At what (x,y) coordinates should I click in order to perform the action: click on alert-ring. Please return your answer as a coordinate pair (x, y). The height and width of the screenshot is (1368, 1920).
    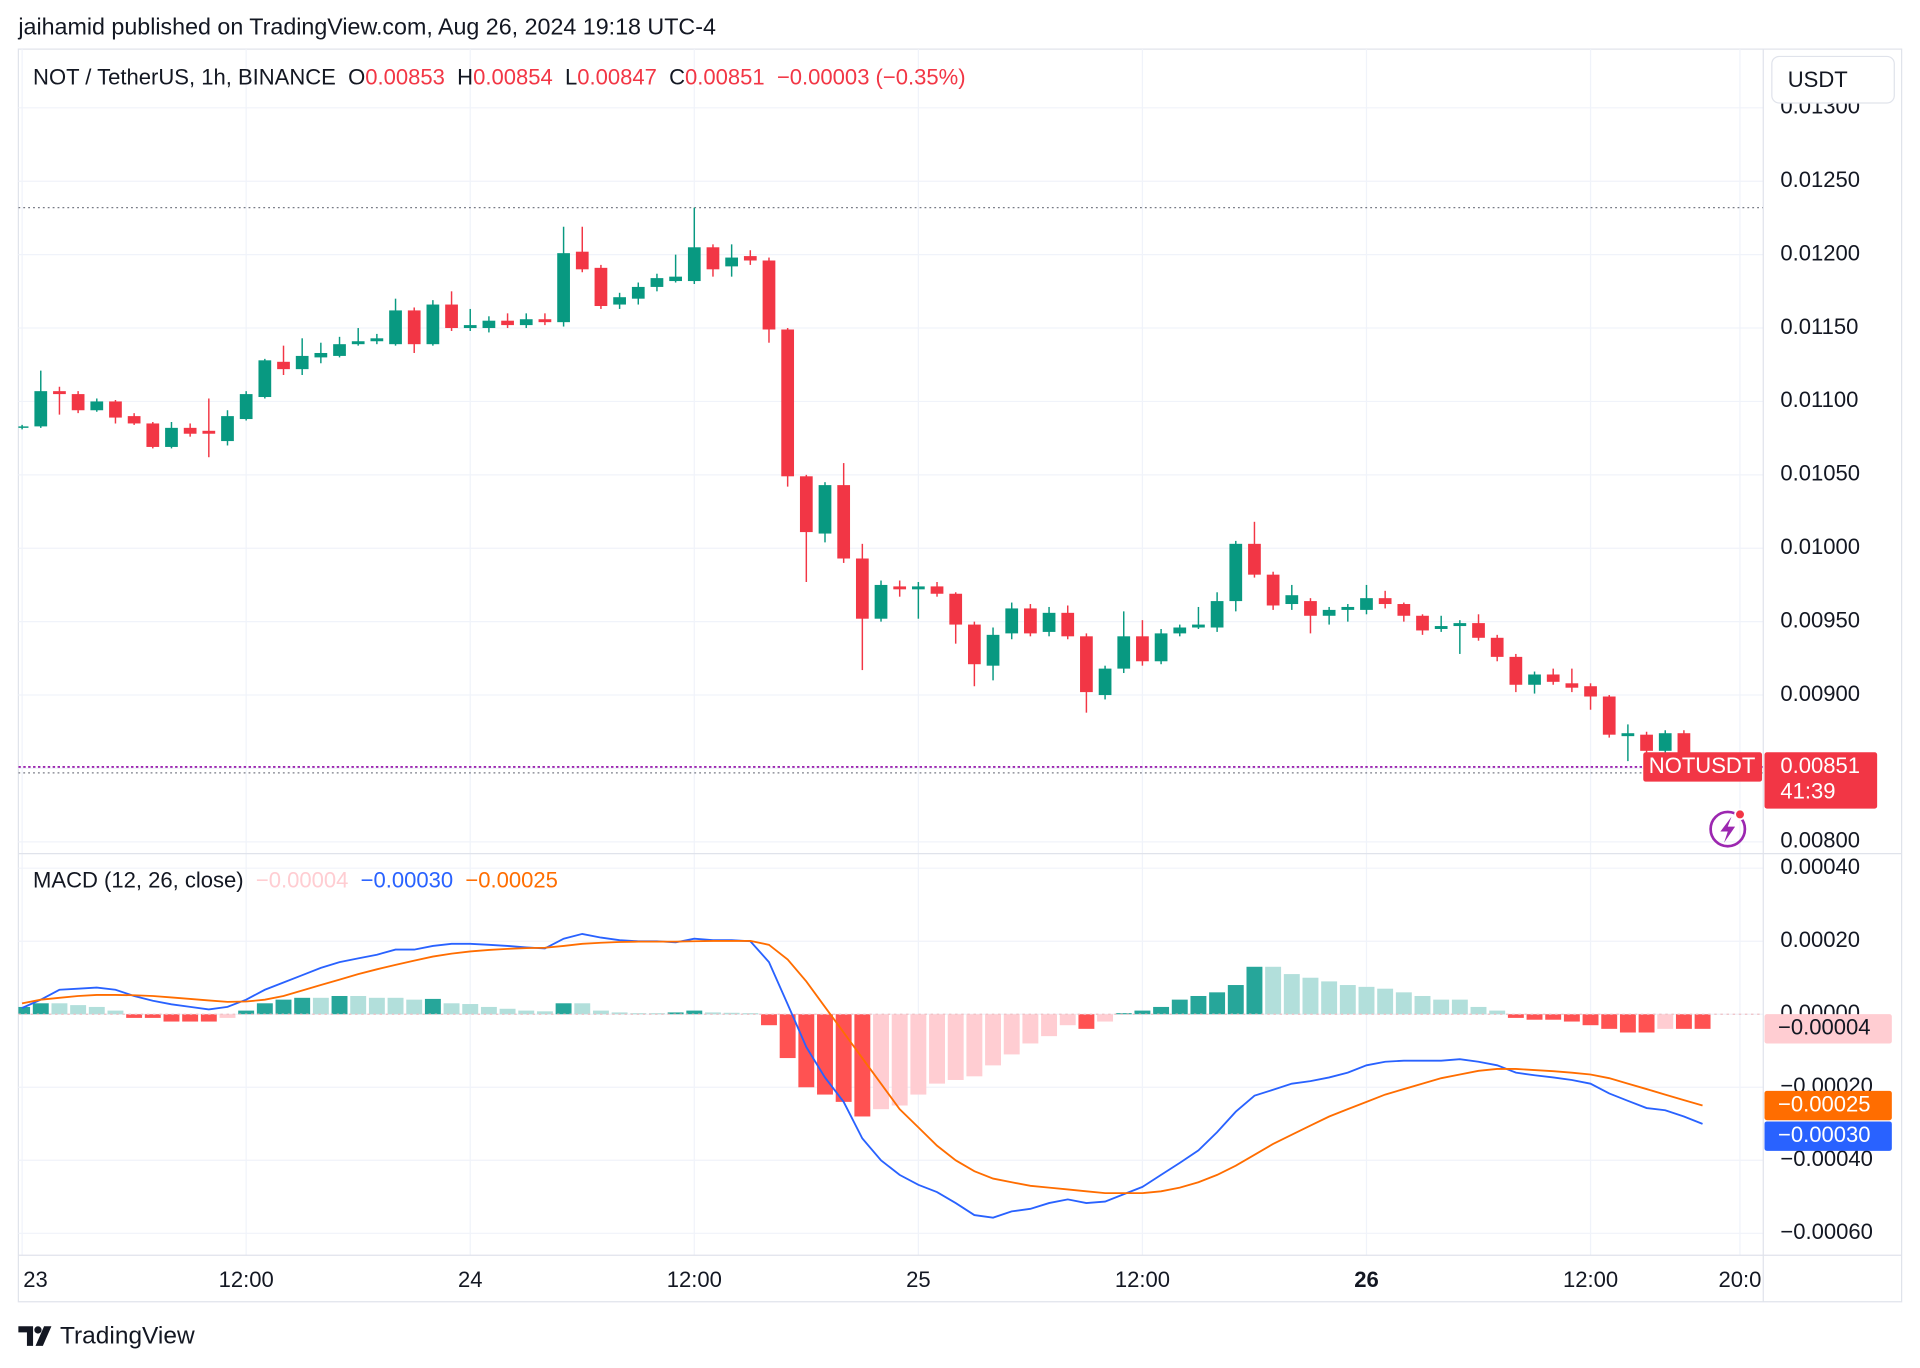
    Looking at the image, I should click on (1728, 829).